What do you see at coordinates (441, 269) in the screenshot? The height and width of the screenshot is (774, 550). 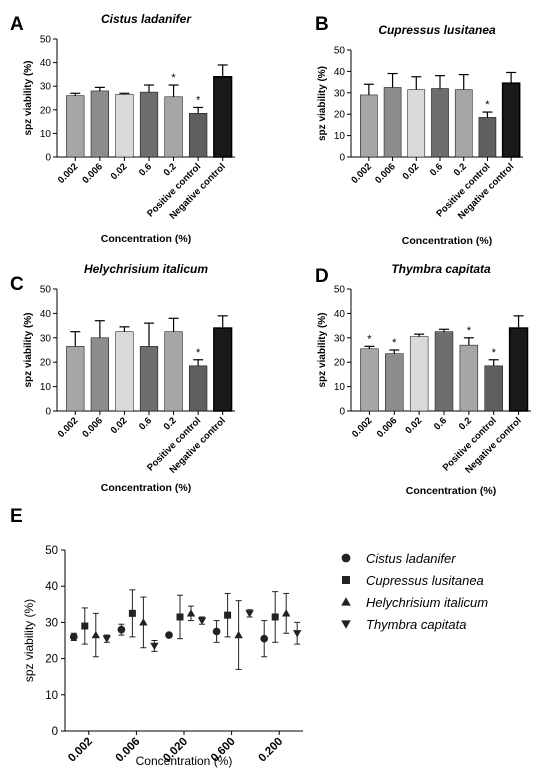 I see `chart-title: Thymbra capitata` at bounding box center [441, 269].